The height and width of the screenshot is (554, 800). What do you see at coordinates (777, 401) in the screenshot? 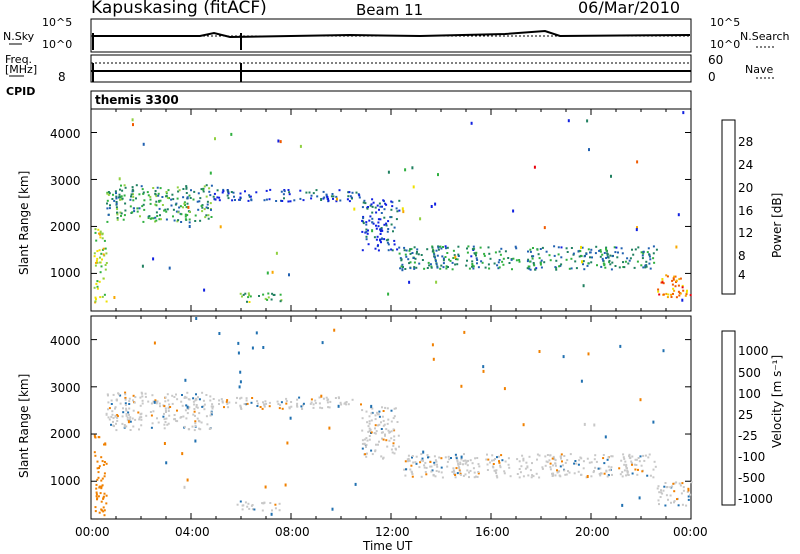
I see `velocity-cbar-label: Velocity [m s⁻¹]` at bounding box center [777, 401].